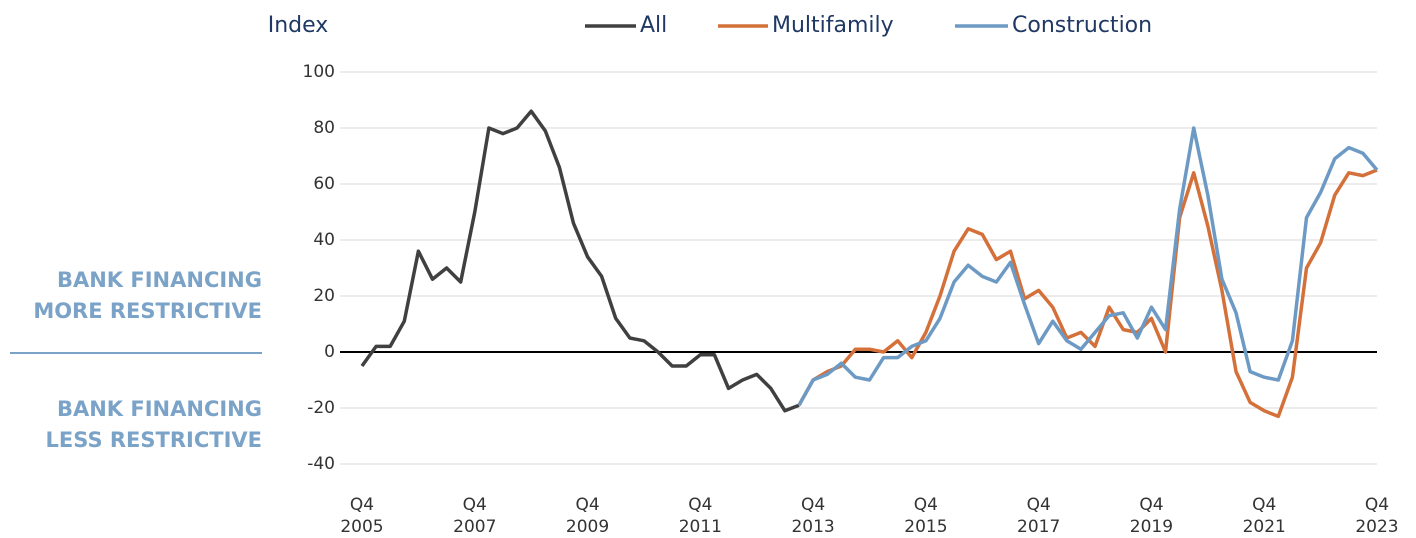  What do you see at coordinates (321, 408) in the screenshot?
I see `y-tick-label: -20` at bounding box center [321, 408].